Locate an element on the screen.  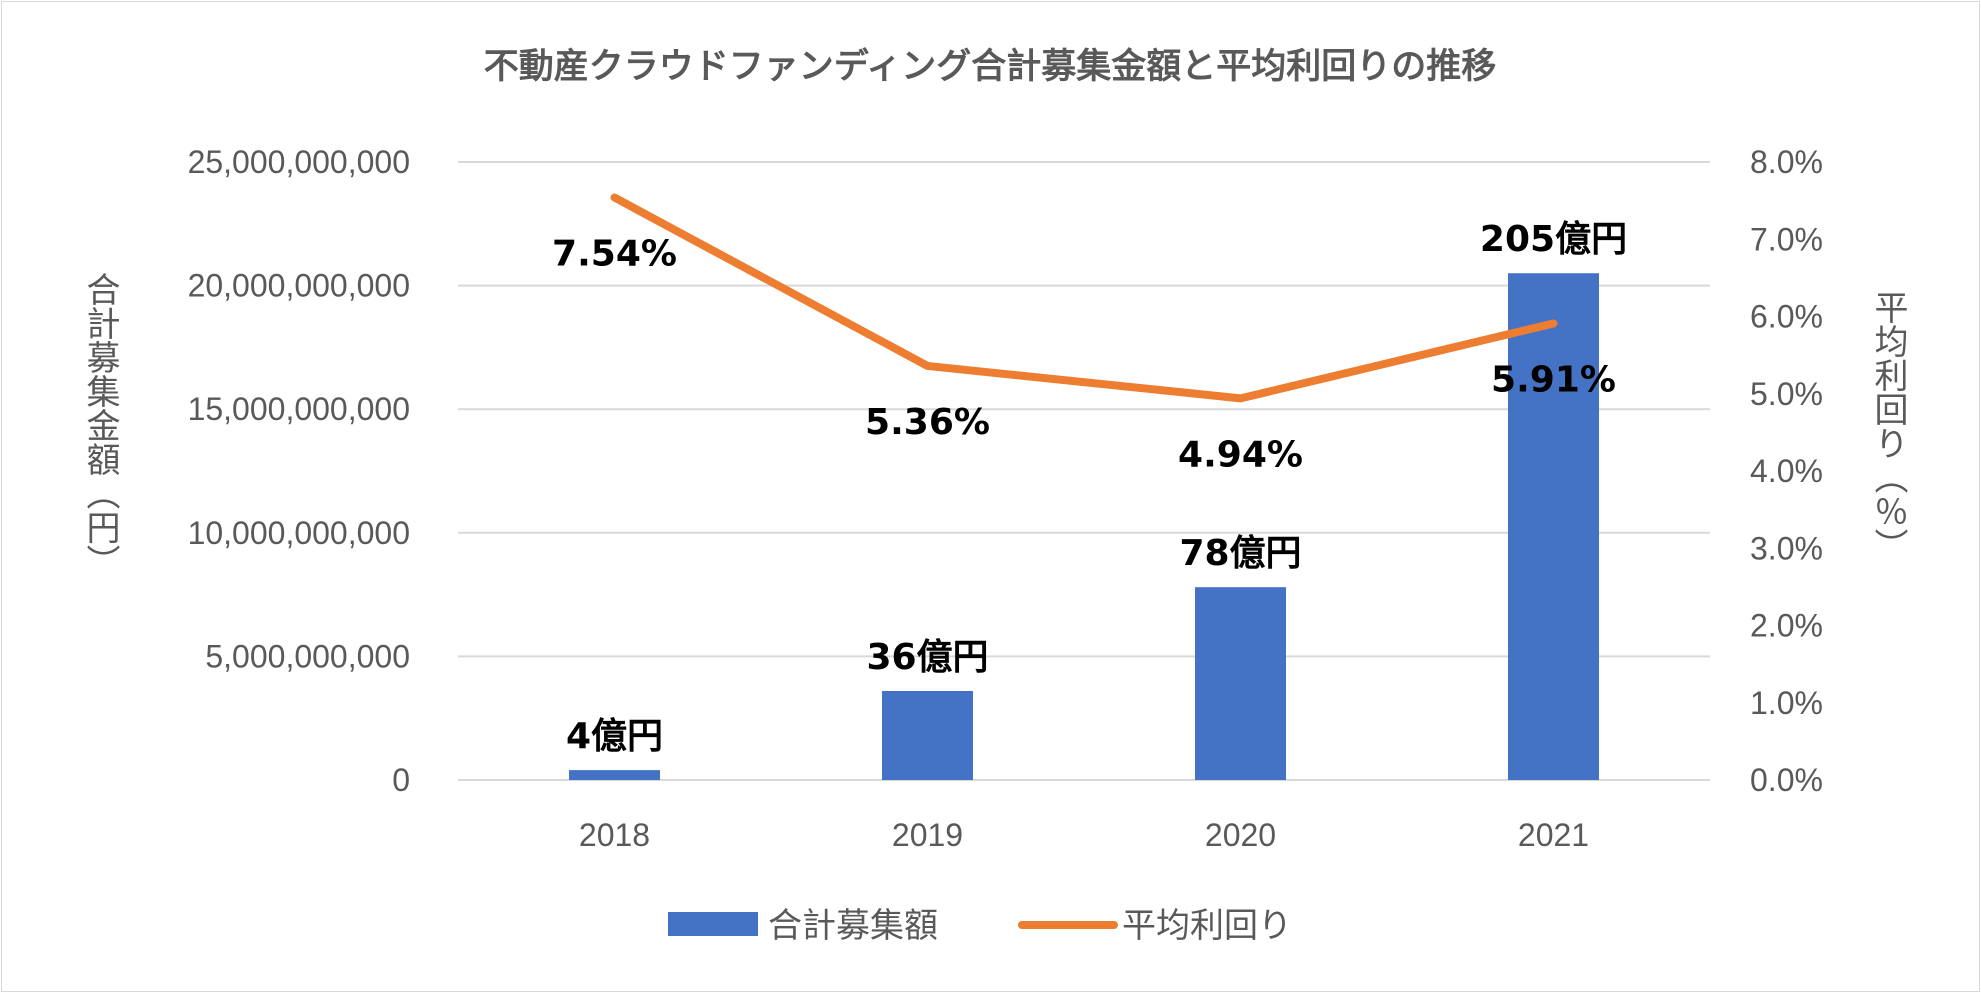
x-tick-label: 2021 is located at coordinates (1553, 835).